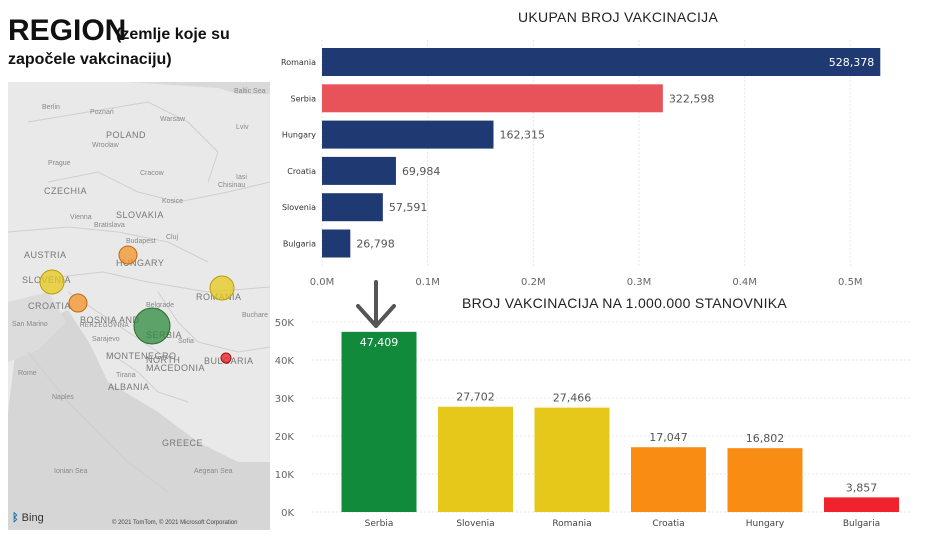 This screenshot has height=544, width=940. What do you see at coordinates (285, 475) in the screenshot?
I see `y-tick-label: 10K` at bounding box center [285, 475].